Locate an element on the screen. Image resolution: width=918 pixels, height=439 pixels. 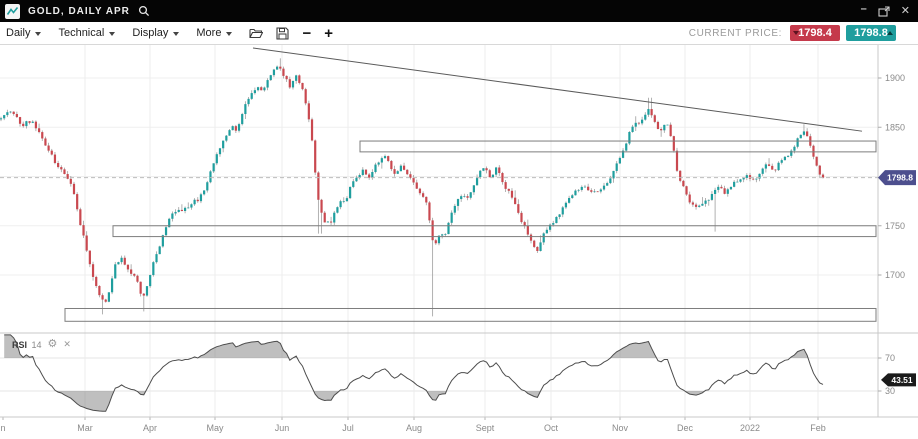
search-icon is located at coordinates (144, 11).